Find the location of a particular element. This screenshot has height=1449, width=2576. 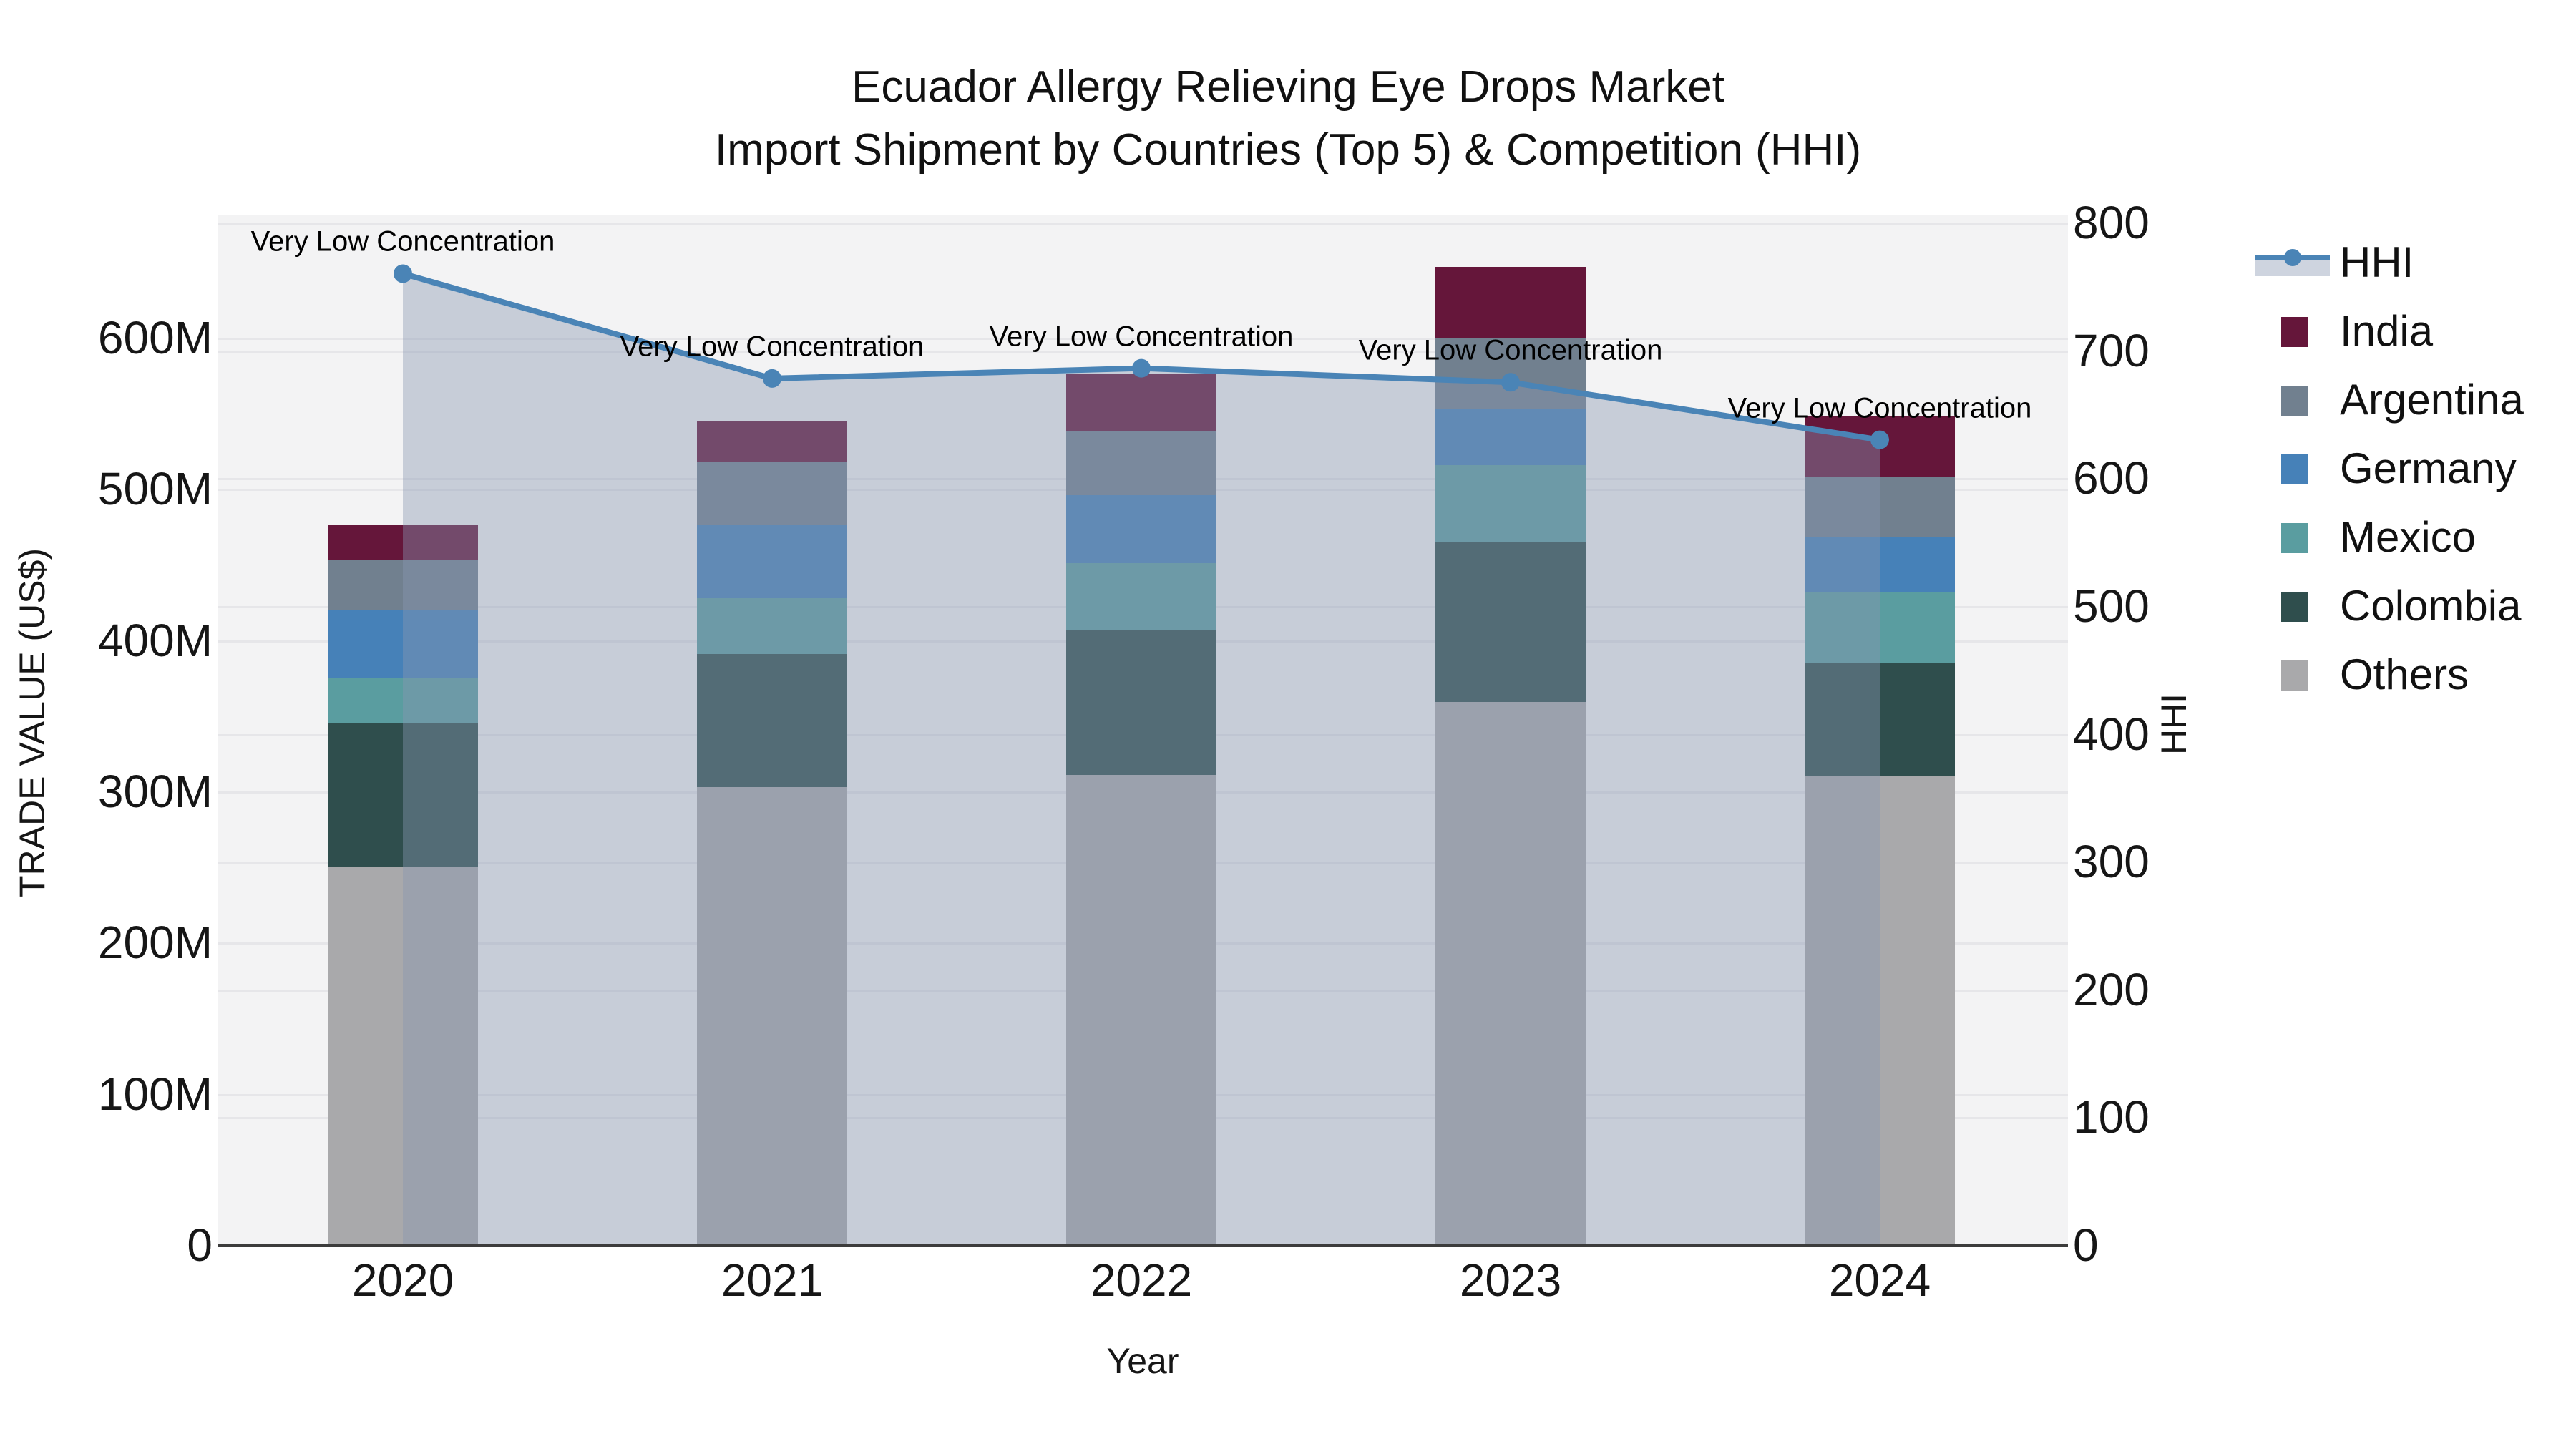

y-axis-label-left: TRADE VALUE (US$) is located at coordinates (32, 722).